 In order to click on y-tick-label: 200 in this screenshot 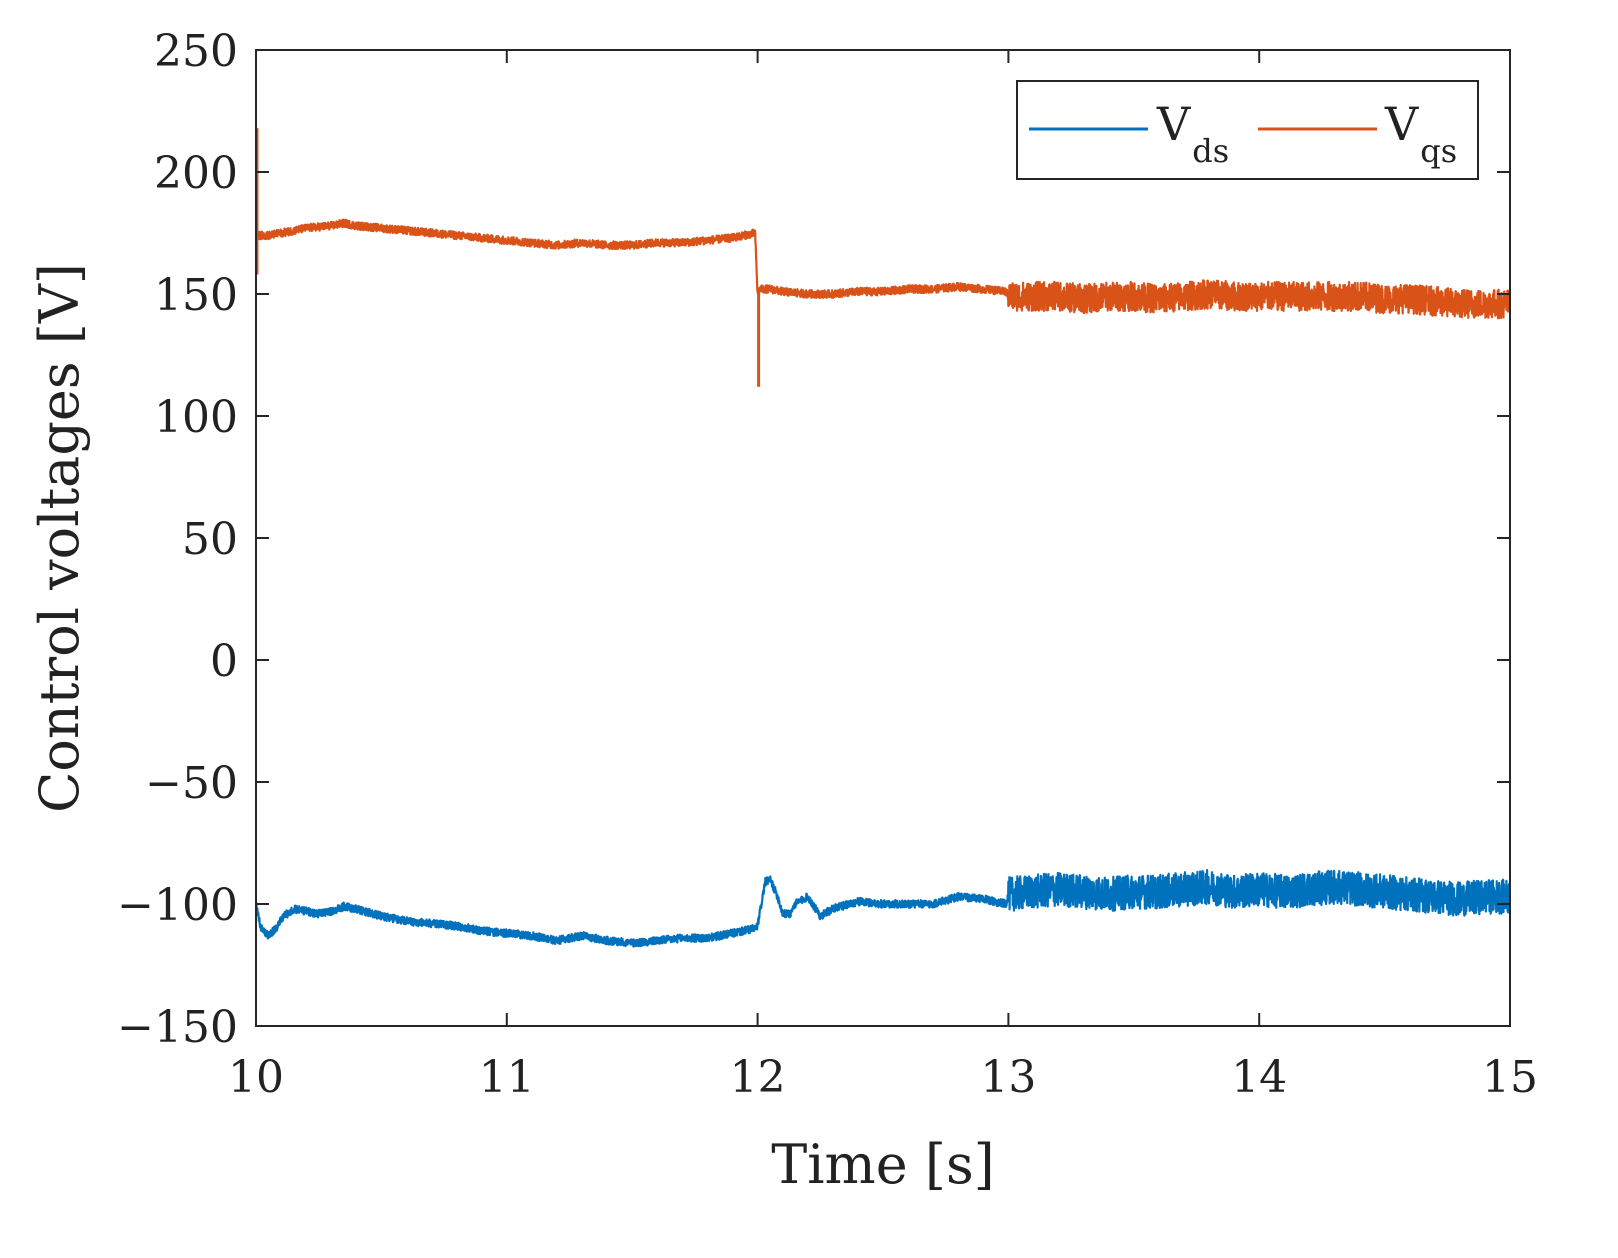, I will do `click(196, 173)`.